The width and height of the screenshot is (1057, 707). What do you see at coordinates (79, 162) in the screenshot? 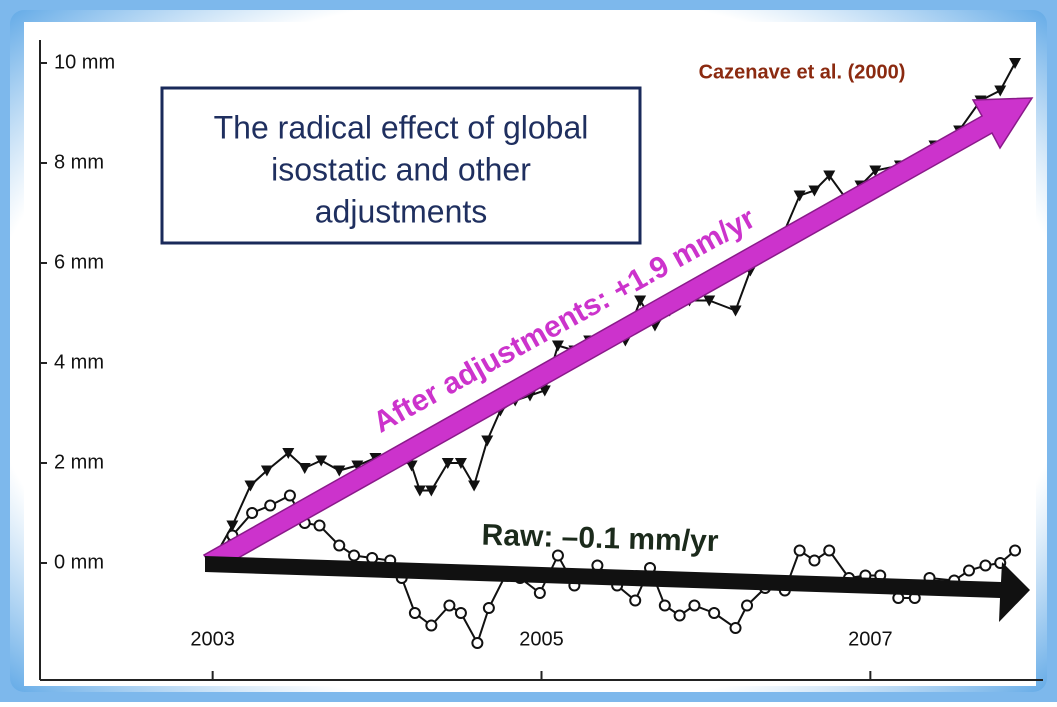
I see `y-tick-label: 8 mm` at bounding box center [79, 162].